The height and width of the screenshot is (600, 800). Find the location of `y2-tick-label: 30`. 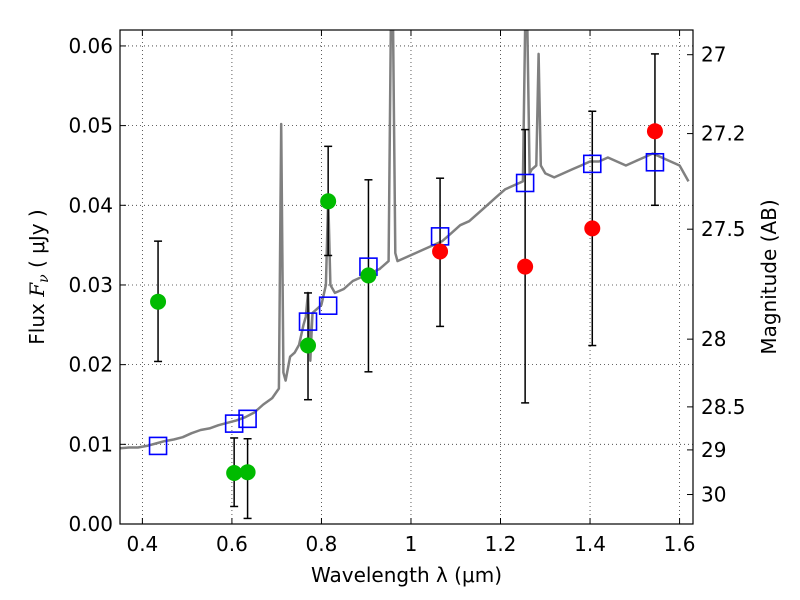

y2-tick-label: 30 is located at coordinates (713, 495).